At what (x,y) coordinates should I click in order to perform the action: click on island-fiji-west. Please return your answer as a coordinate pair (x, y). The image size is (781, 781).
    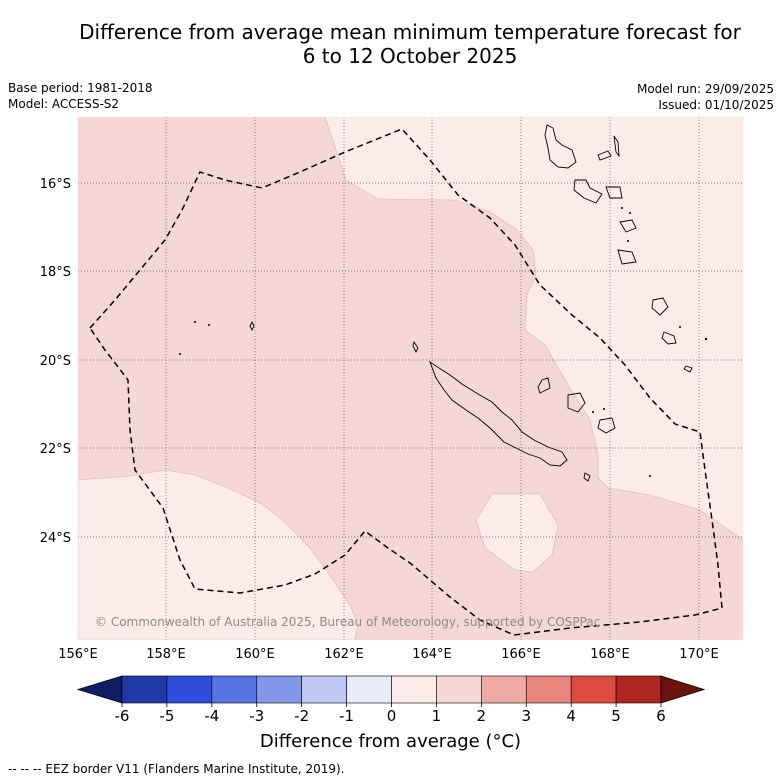
    Looking at the image, I should click on (660, 306).